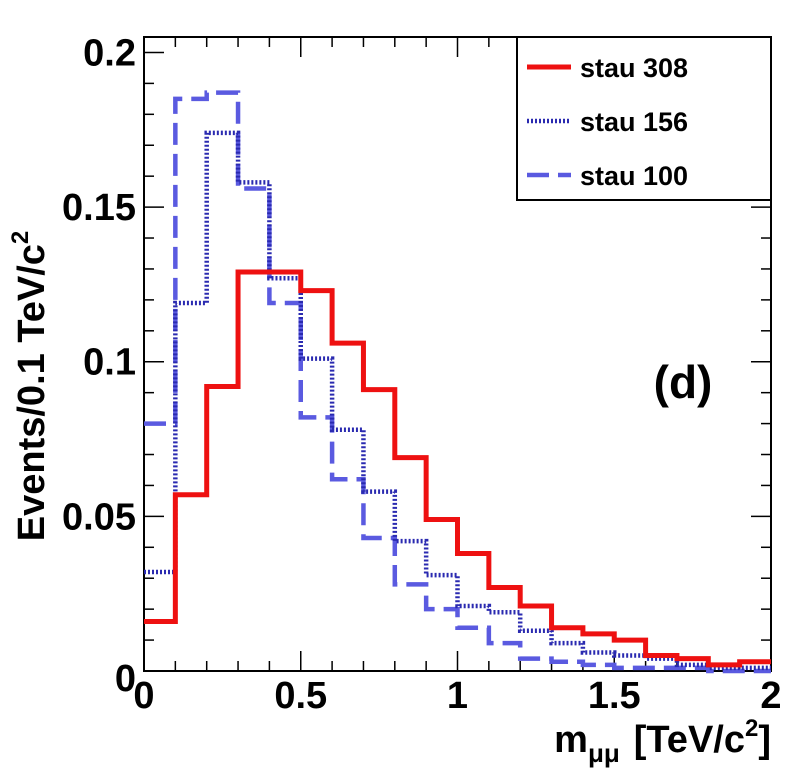  Describe the element at coordinates (634, 68) in the screenshot. I see `legend-label: stau 308` at that location.